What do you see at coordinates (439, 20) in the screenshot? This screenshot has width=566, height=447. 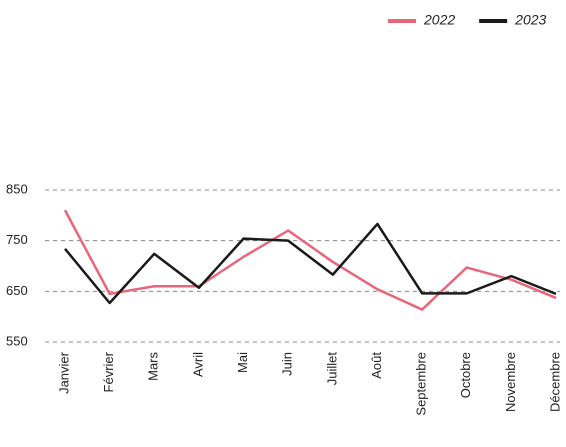 I see `legend-label: 2022` at bounding box center [439, 20].